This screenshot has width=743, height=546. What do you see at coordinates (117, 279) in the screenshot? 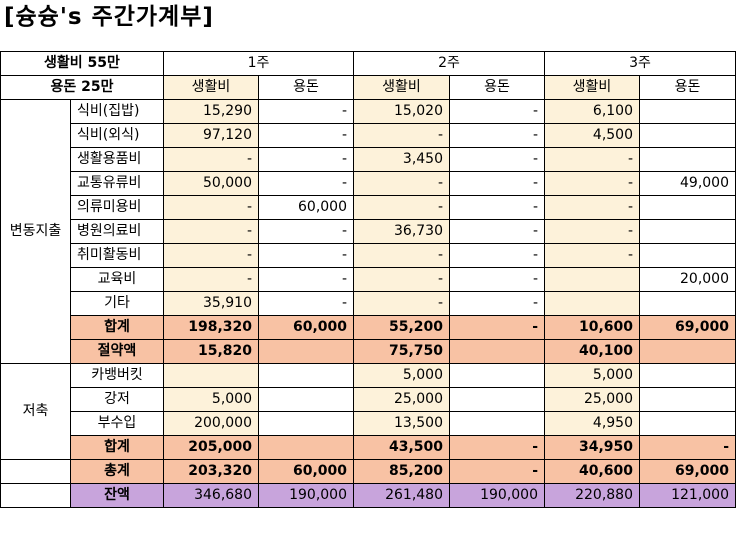
I see `row-label: 교육비` at bounding box center [117, 279].